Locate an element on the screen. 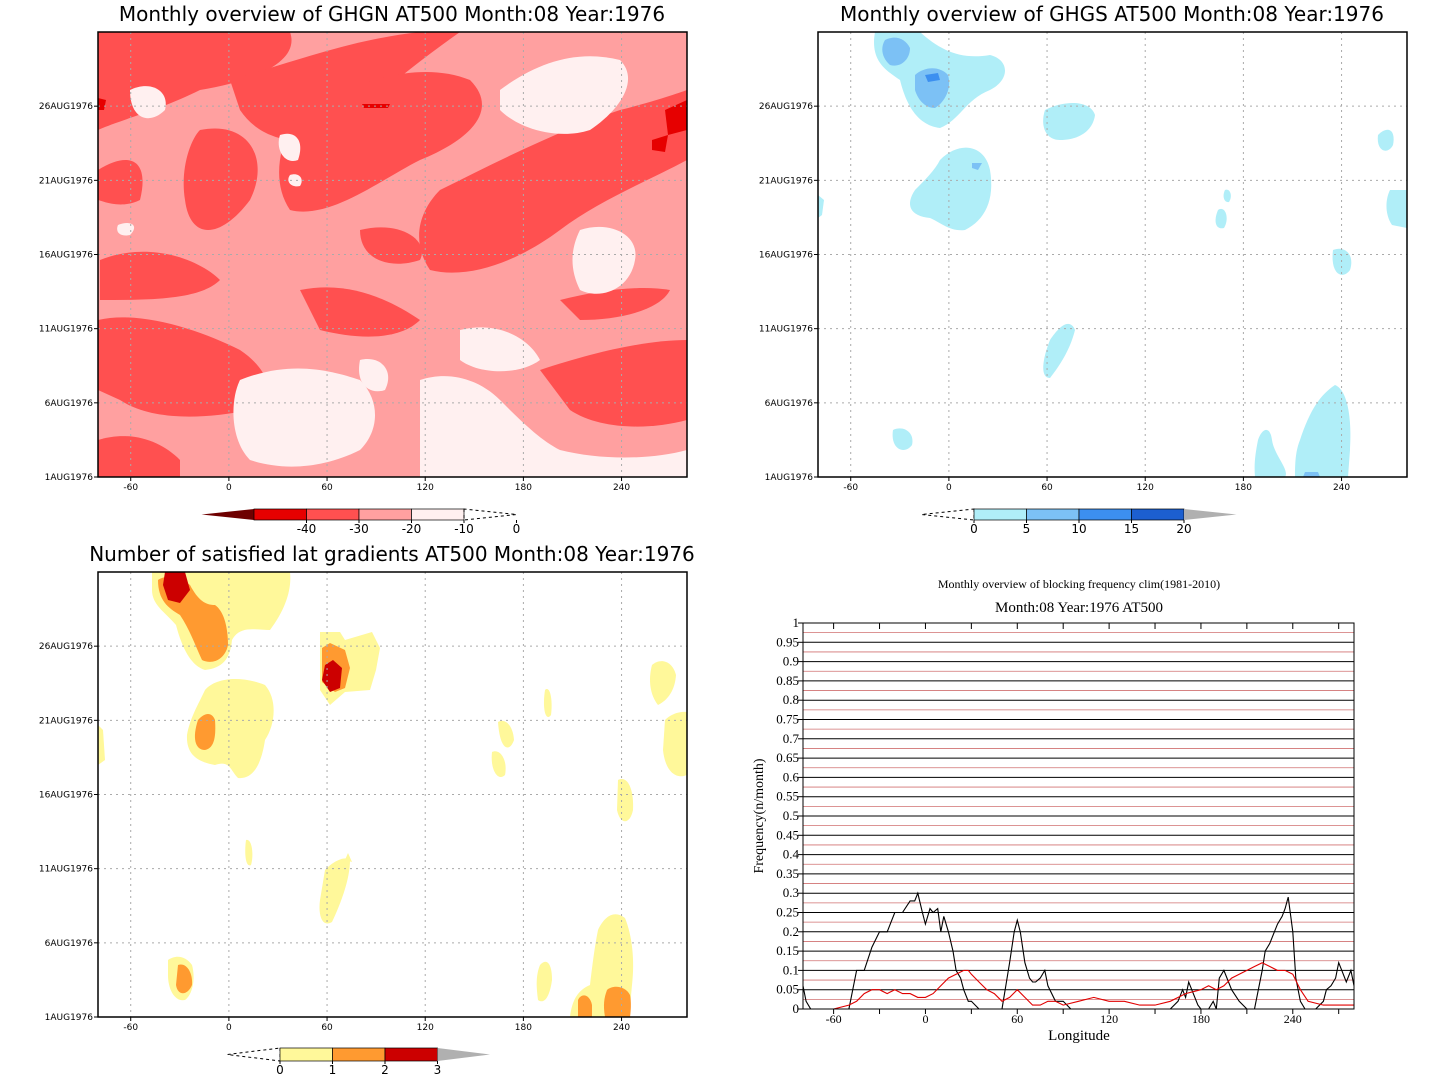 This screenshot has width=1440, height=1091. ghgs-tick-label-x: -60 is located at coordinates (850, 488).